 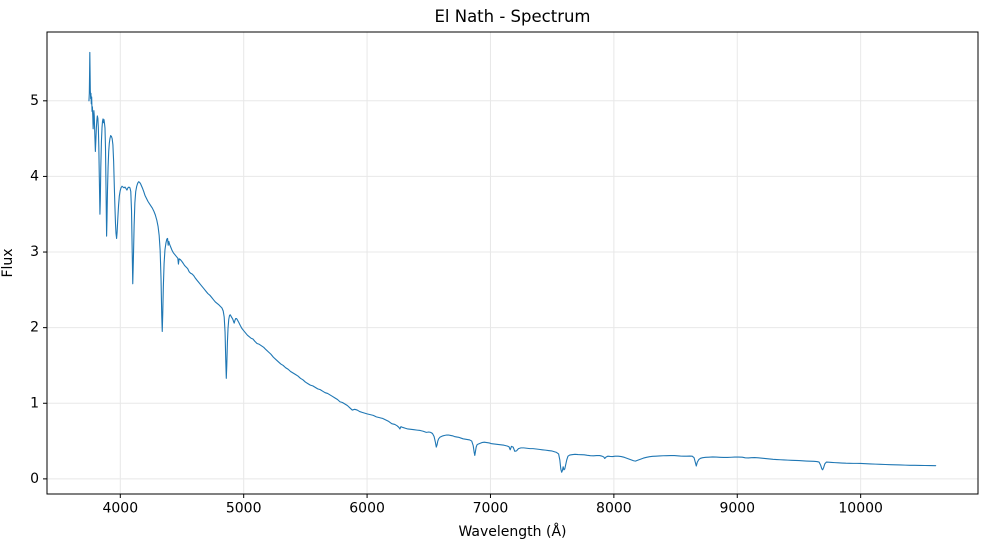 What do you see at coordinates (34, 176) in the screenshot?
I see `y-tick-label: 4` at bounding box center [34, 176].